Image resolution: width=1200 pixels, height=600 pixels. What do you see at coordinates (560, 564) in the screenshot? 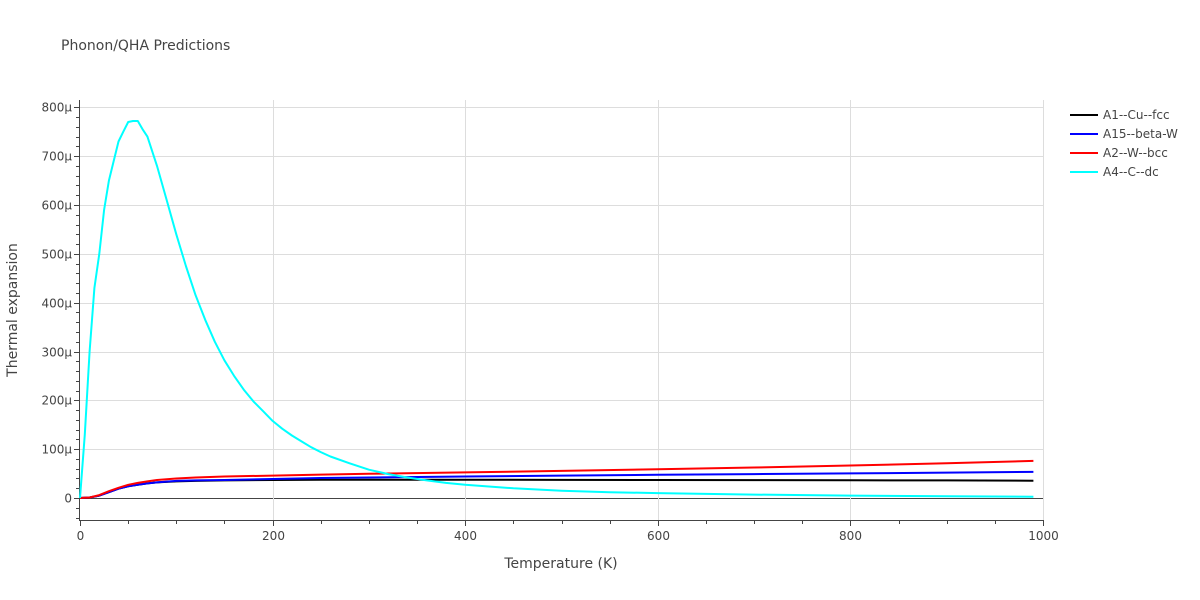
I see `x-axis-title: Temperature (K)` at bounding box center [560, 564].